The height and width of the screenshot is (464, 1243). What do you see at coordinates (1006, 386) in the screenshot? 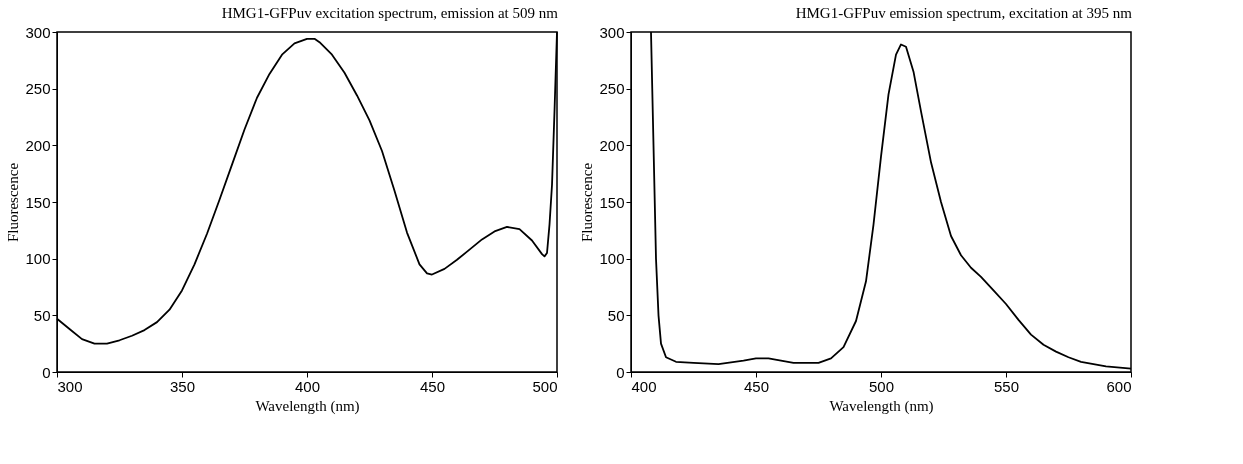
I see `x-tick-label: 550` at bounding box center [1006, 386].